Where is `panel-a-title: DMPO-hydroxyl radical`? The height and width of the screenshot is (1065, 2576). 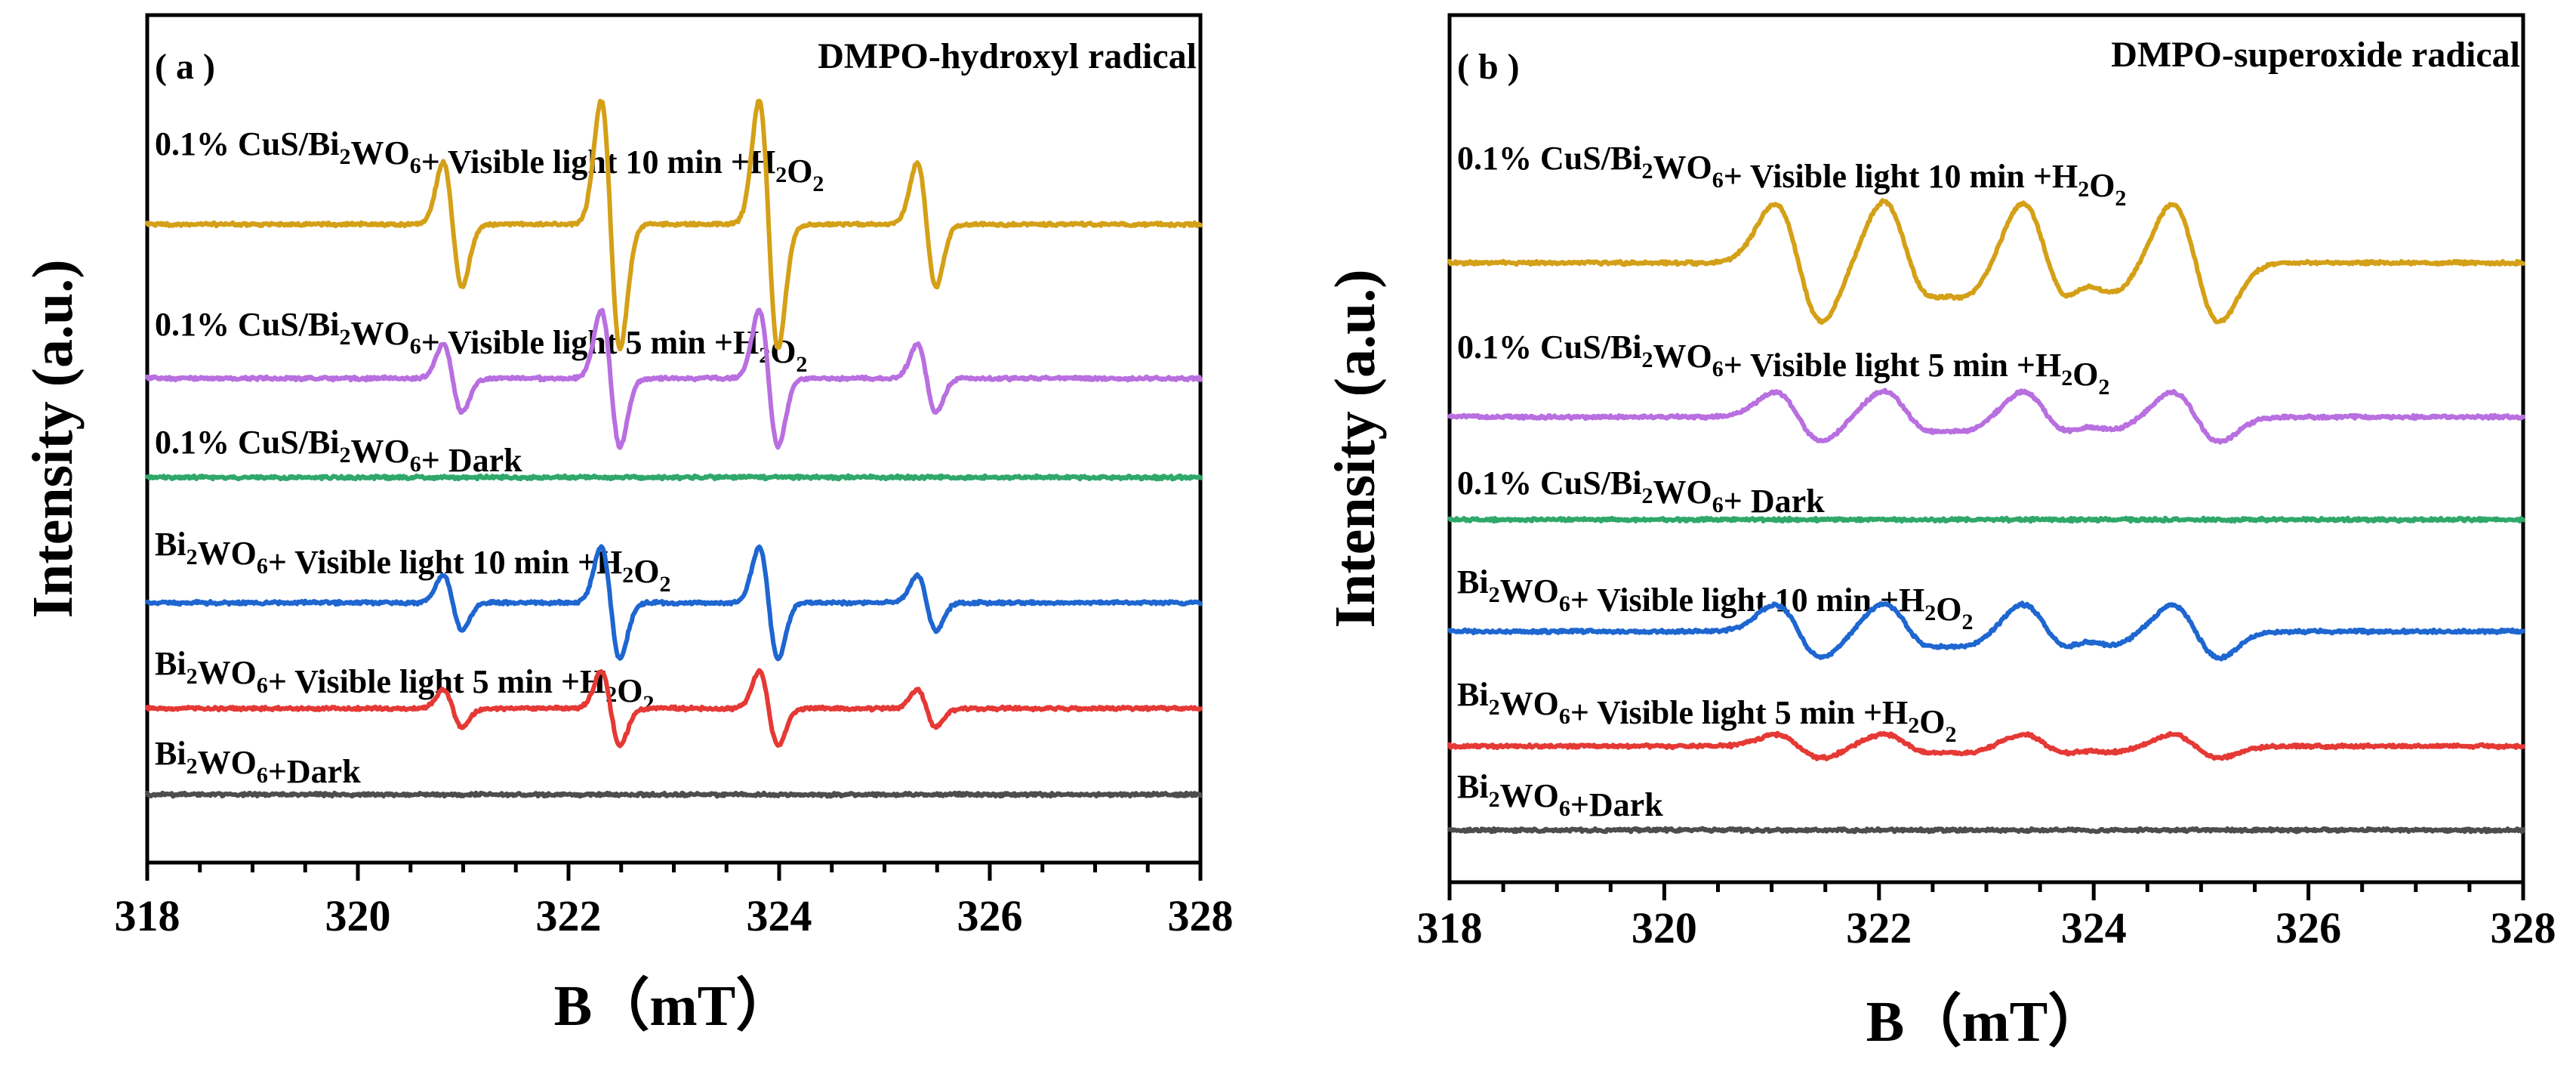
panel-a-title: DMPO-hydroxyl radical is located at coordinates (1007, 56).